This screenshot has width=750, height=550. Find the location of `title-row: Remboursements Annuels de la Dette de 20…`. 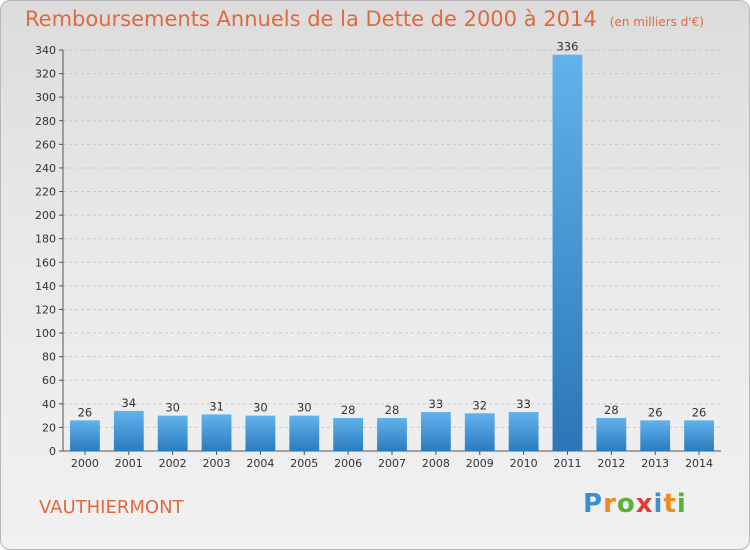

title-row: Remboursements Annuels de la Dette de 20… is located at coordinates (364, 19).